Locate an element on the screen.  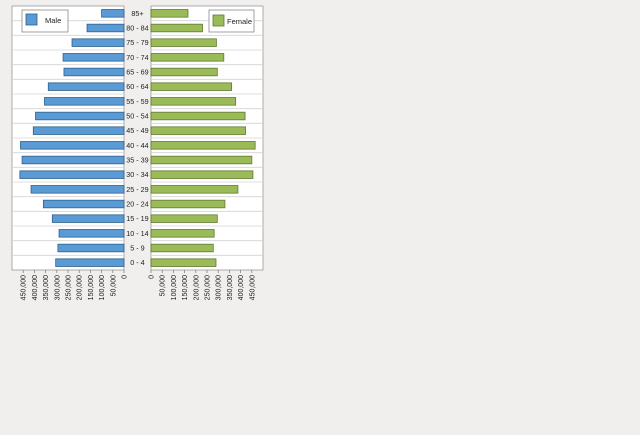
female-x-tick-label: 350,000 is located at coordinates (230, 287).